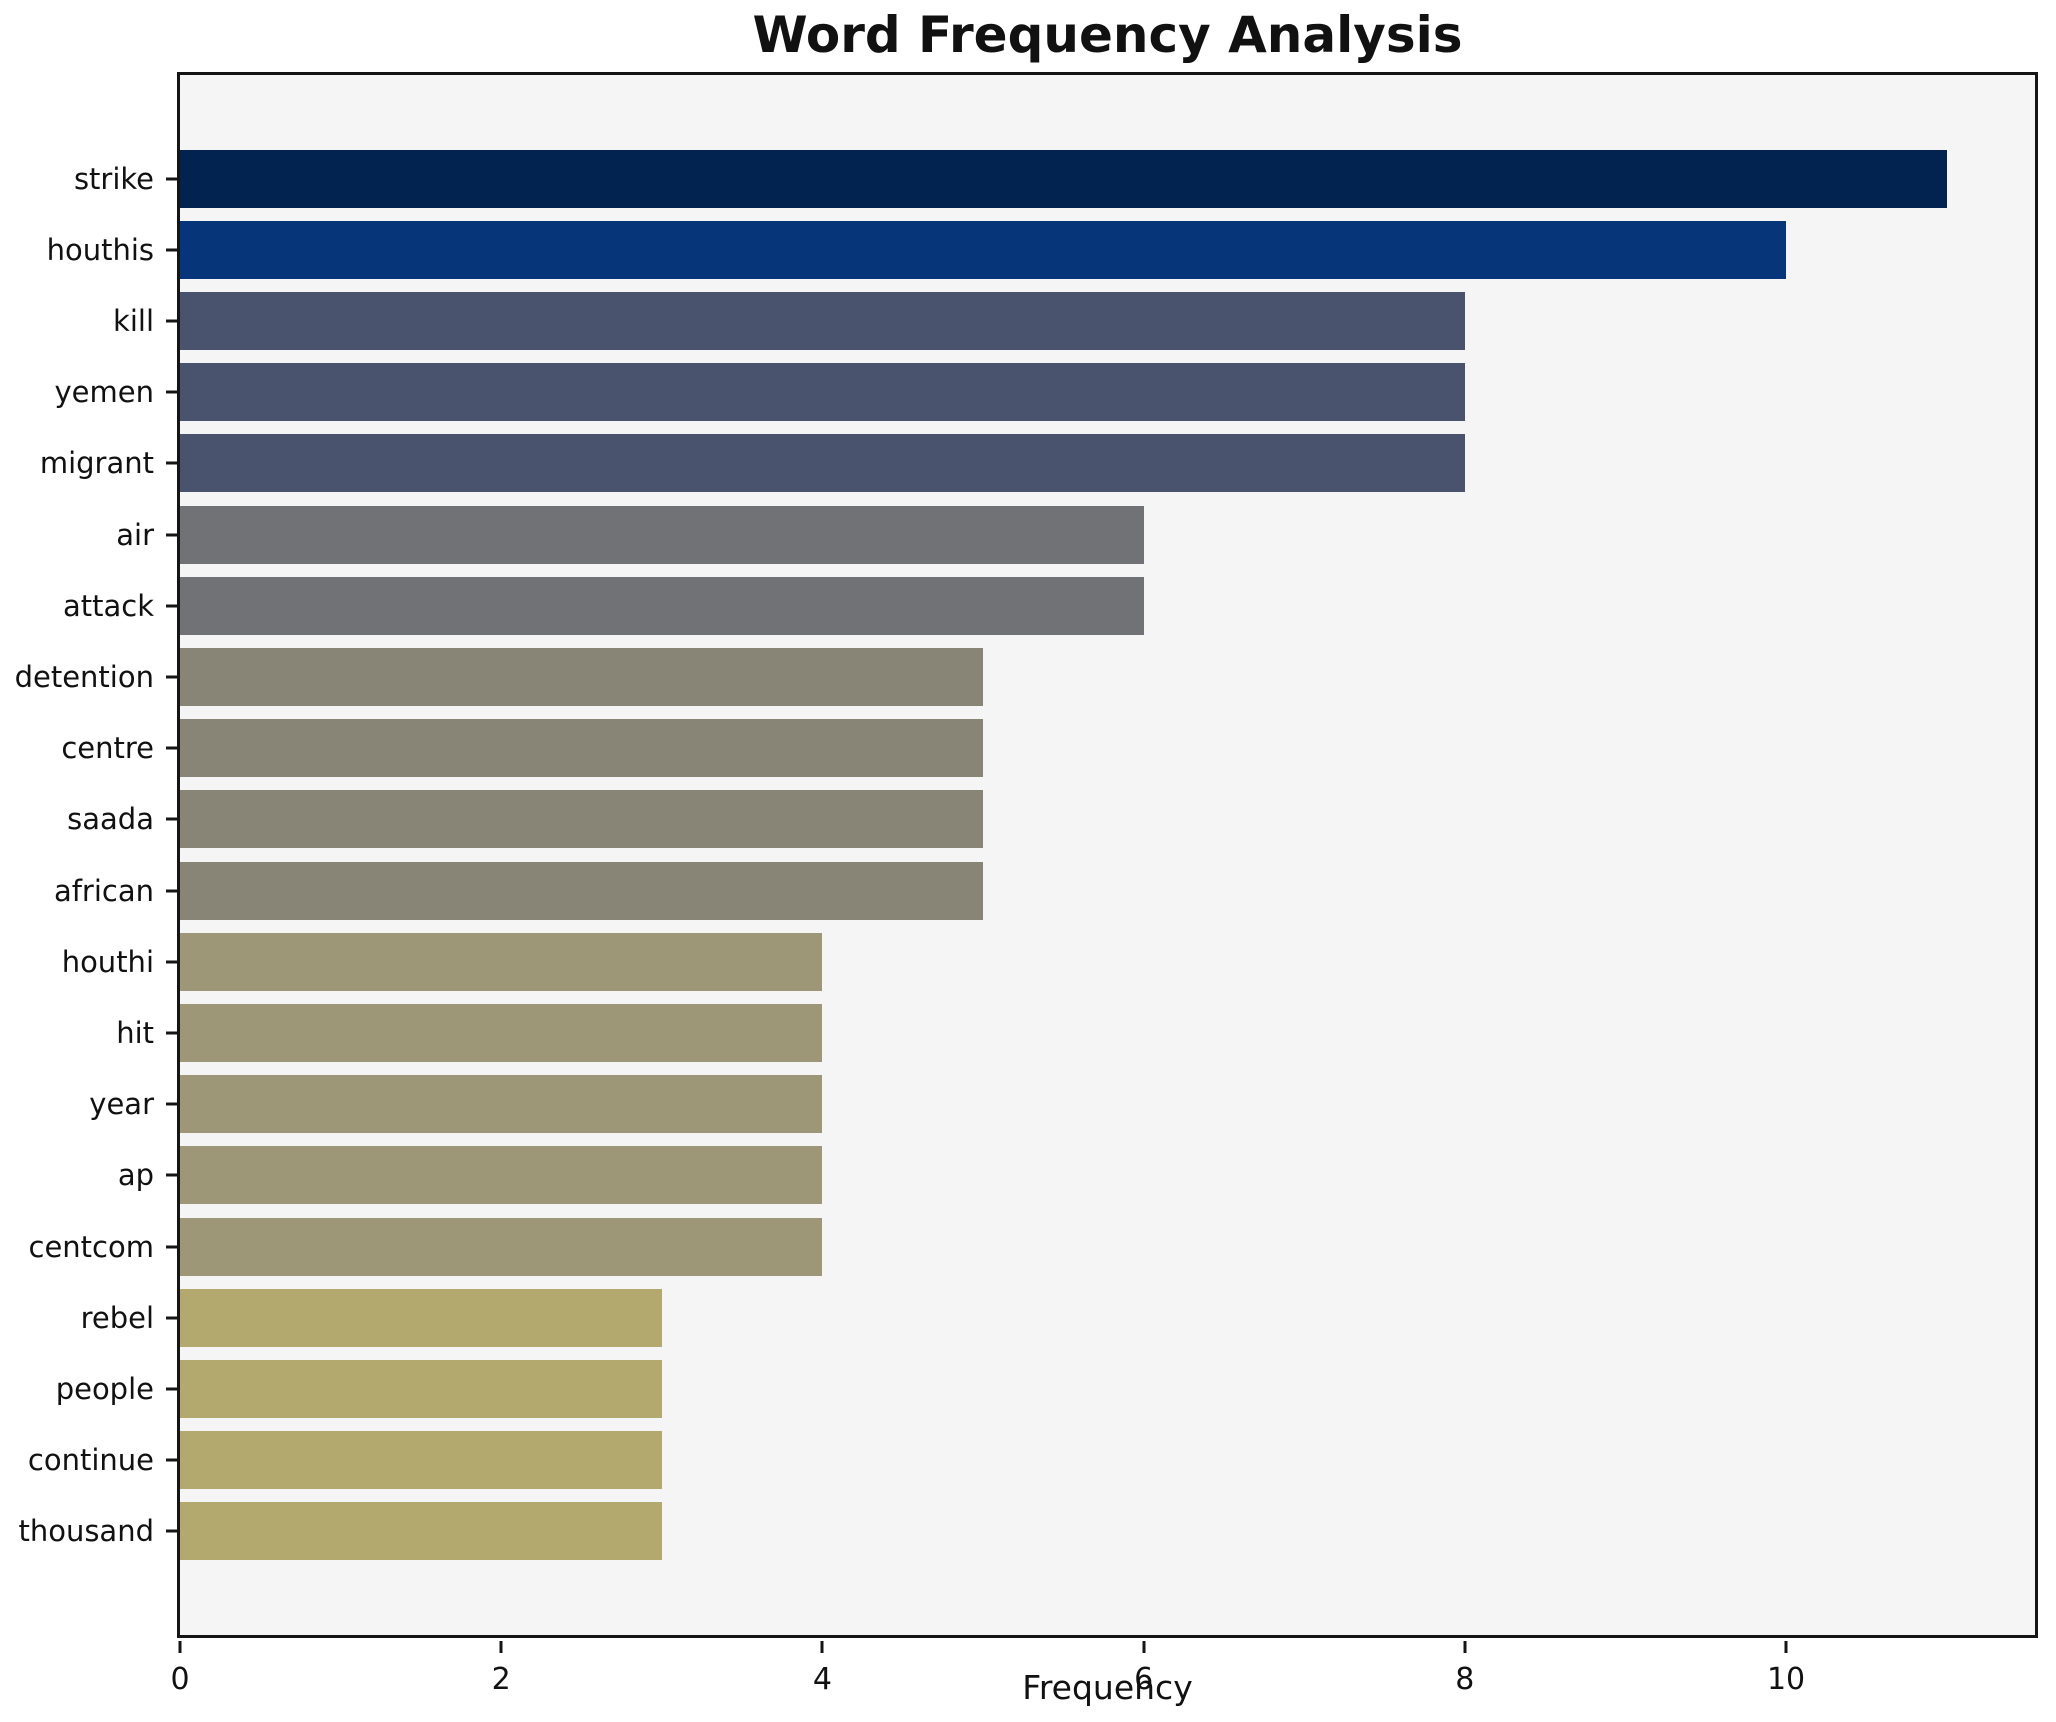  What do you see at coordinates (1107, 1687) in the screenshot?
I see `x-axis-label: Frequency` at bounding box center [1107, 1687].